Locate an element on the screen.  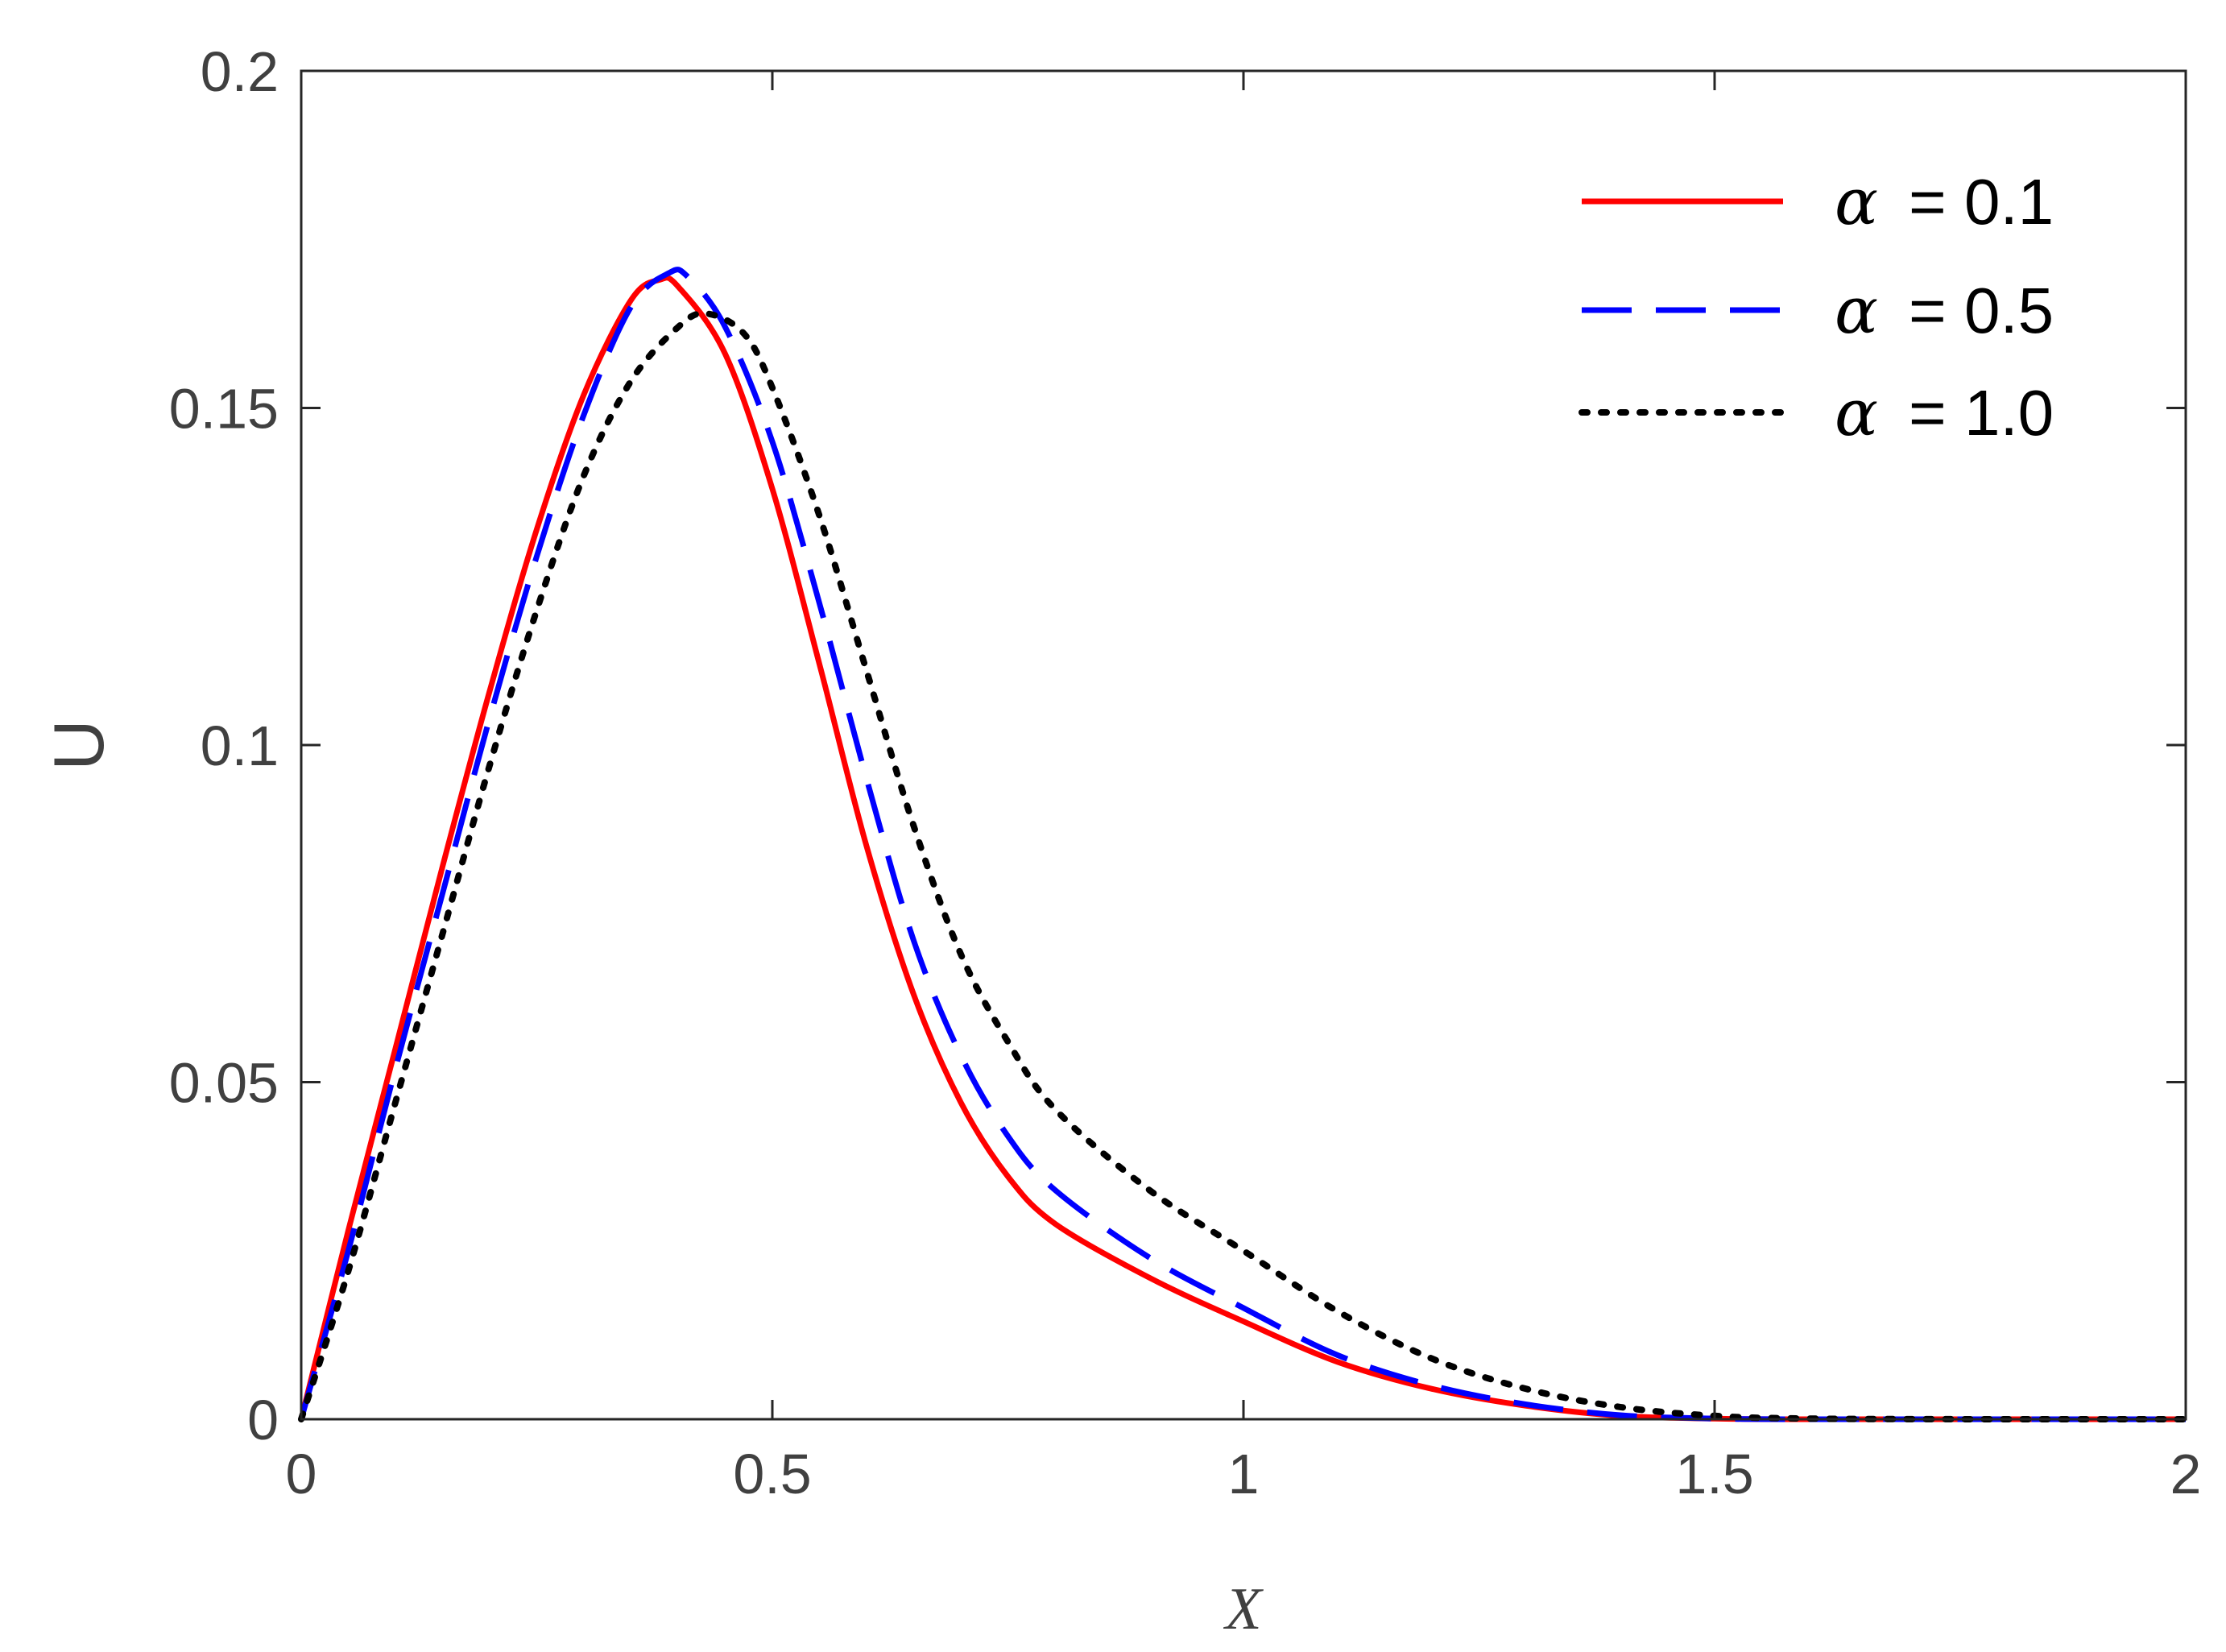
y-tick-label-2: 0.1 is located at coordinates (240, 745).